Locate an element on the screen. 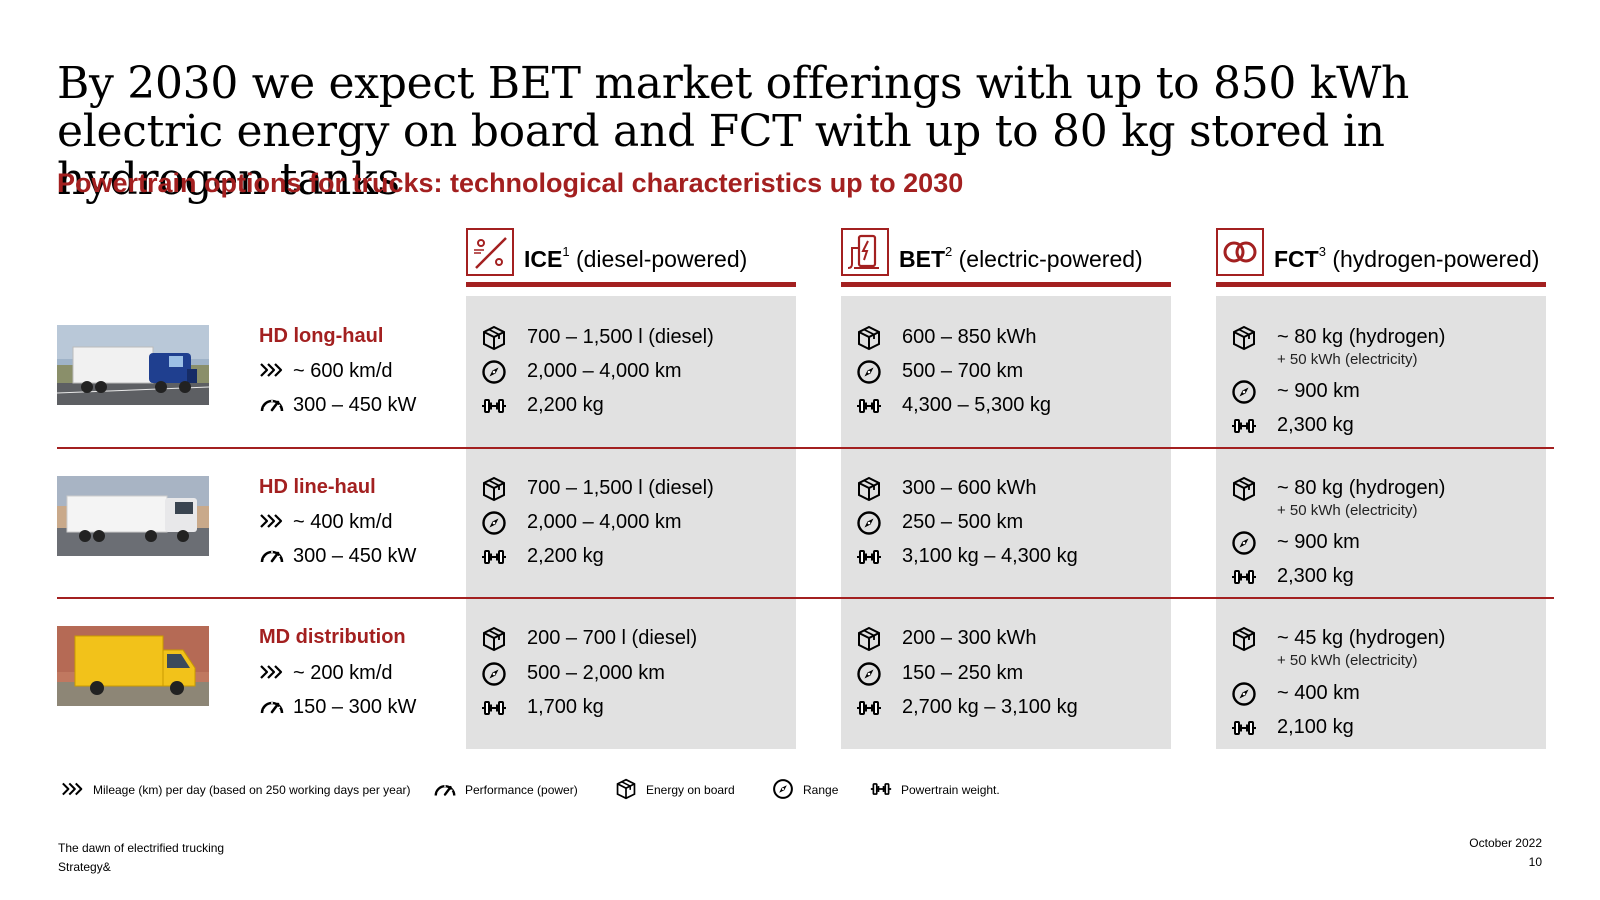  column-rule-fct is located at coordinates (1381, 284).